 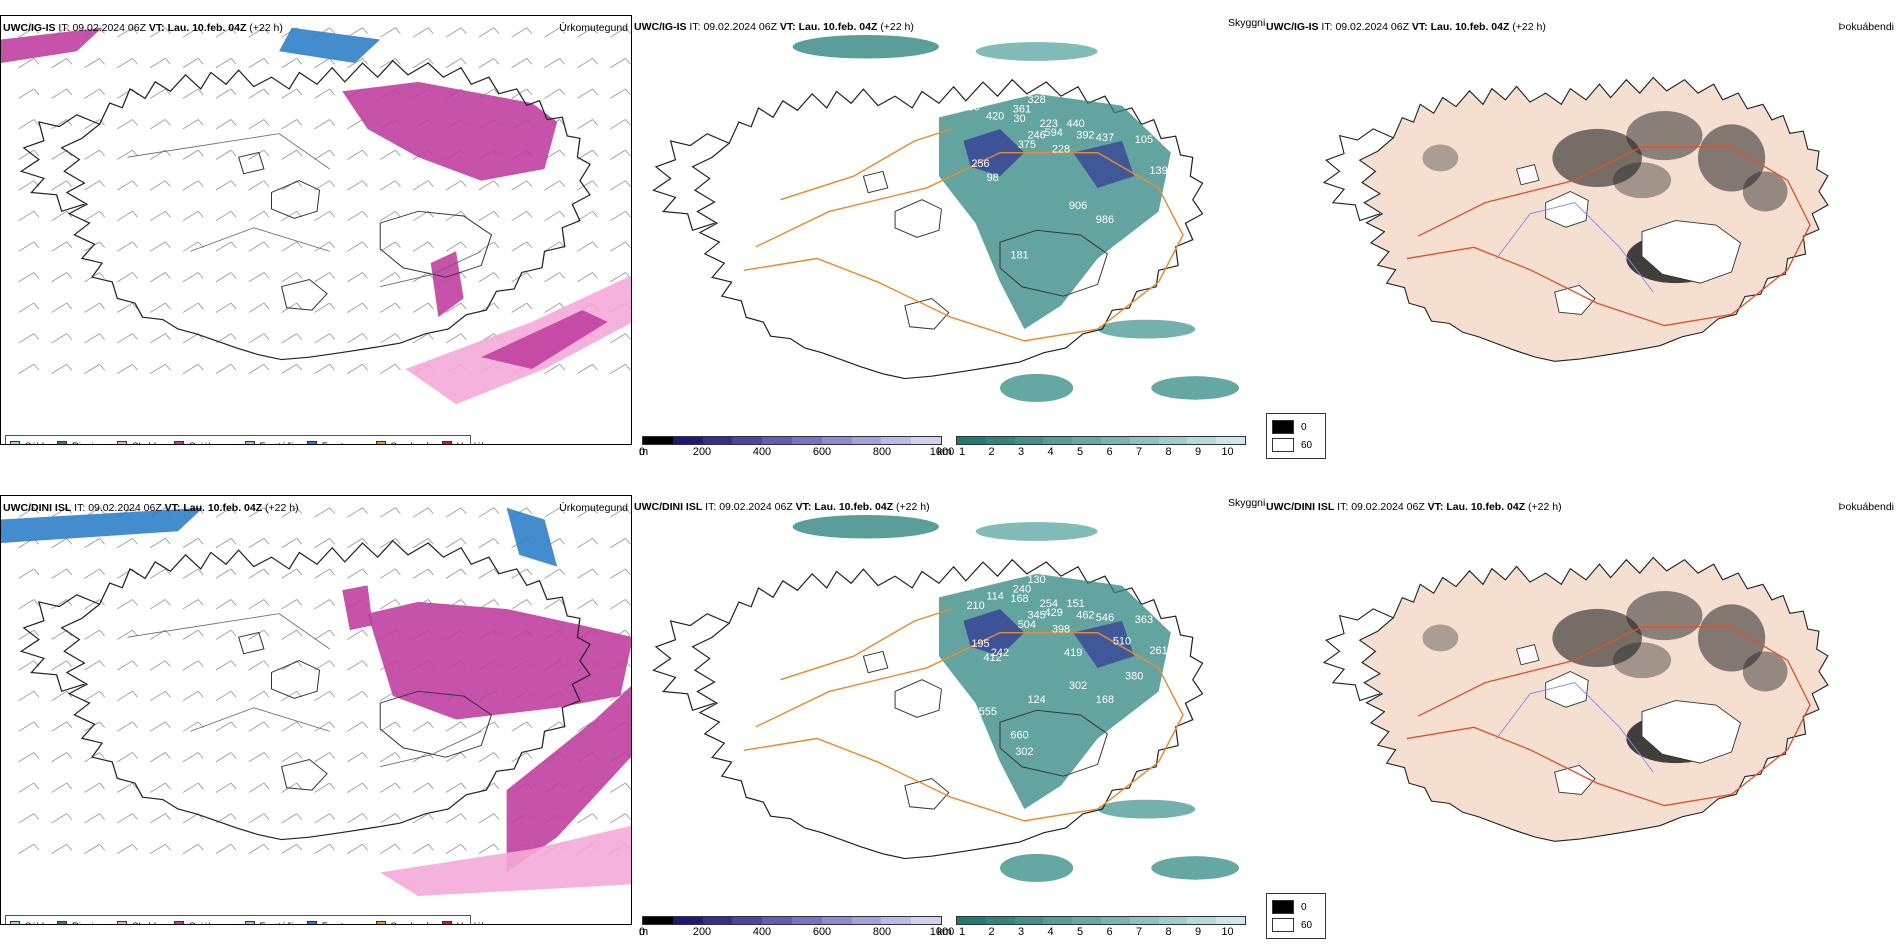 What do you see at coordinates (210, 443) in the screenshot?
I see `legend-label: Snjókoma` at bounding box center [210, 443].